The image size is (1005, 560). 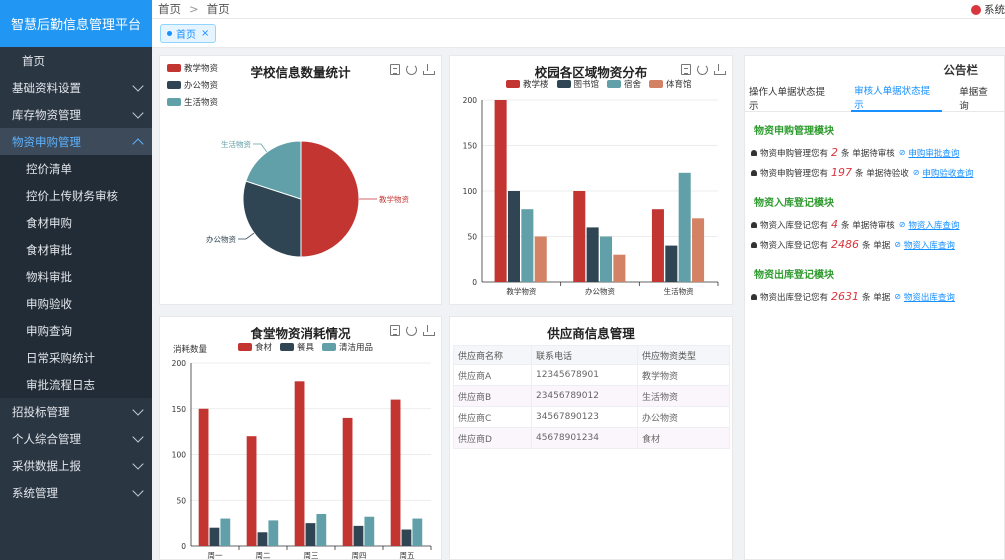 I want to click on sidebar-item-label: 招投标管理, so click(x=41, y=411).